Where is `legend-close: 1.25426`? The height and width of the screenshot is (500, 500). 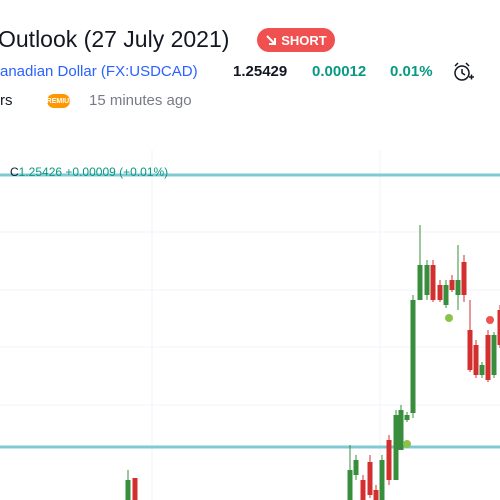 legend-close: 1.25426 is located at coordinates (40, 172).